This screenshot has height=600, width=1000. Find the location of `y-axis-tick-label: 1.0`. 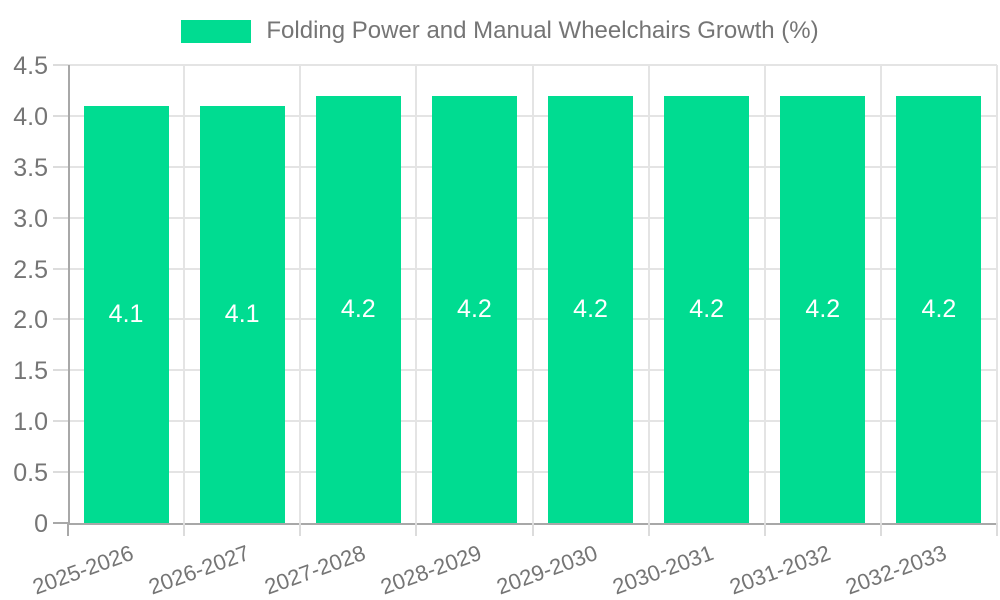

y-axis-tick-label: 1.0 is located at coordinates (30, 422).